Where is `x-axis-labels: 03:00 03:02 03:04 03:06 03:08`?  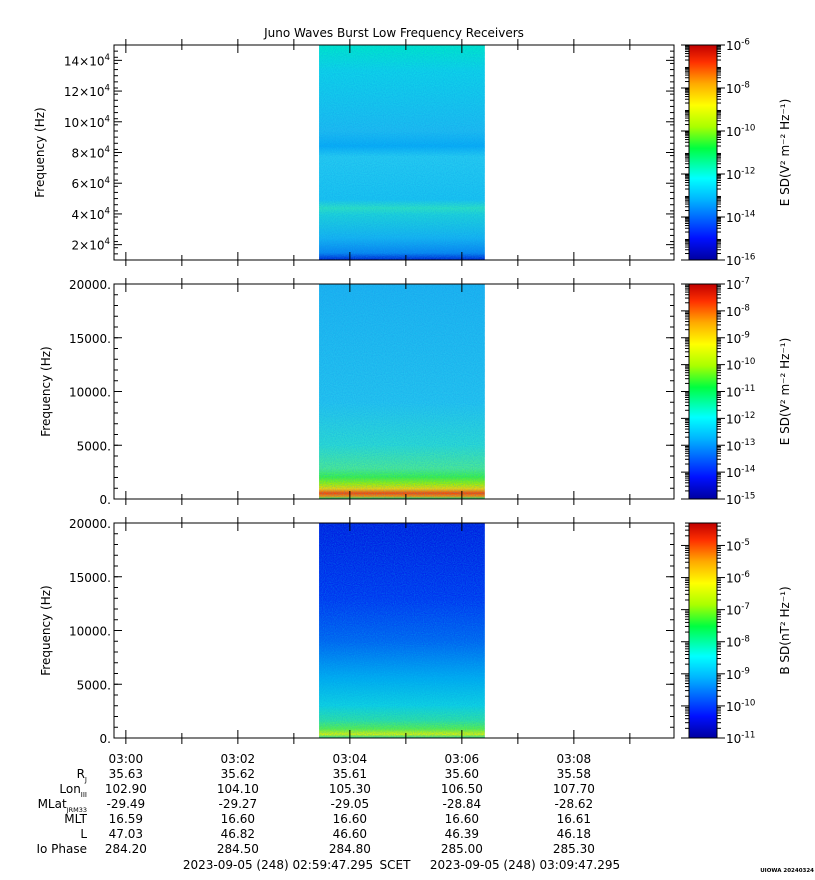 x-axis-labels: 03:00 03:02 03:04 03:06 03:08 is located at coordinates (350, 759).